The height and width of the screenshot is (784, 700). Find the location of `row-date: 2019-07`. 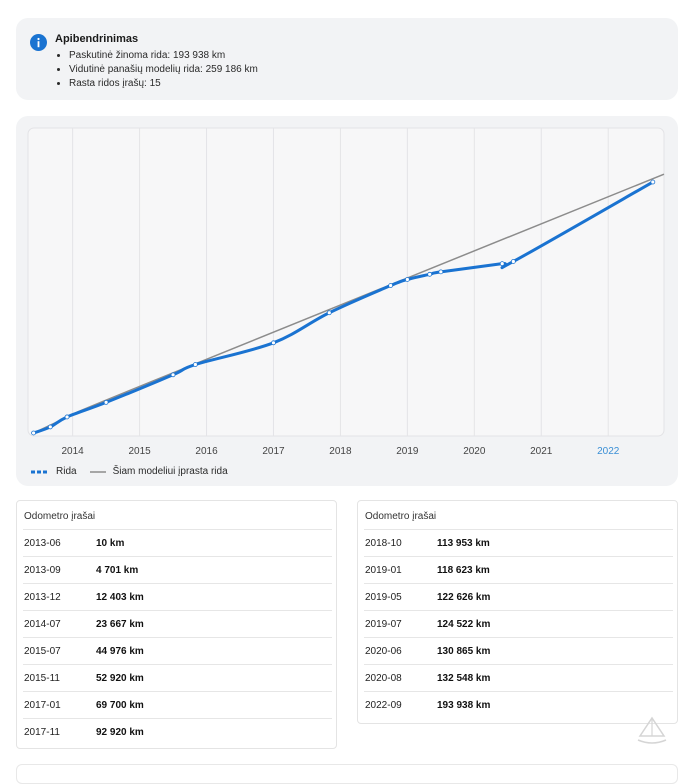

row-date: 2019-07 is located at coordinates (383, 624).